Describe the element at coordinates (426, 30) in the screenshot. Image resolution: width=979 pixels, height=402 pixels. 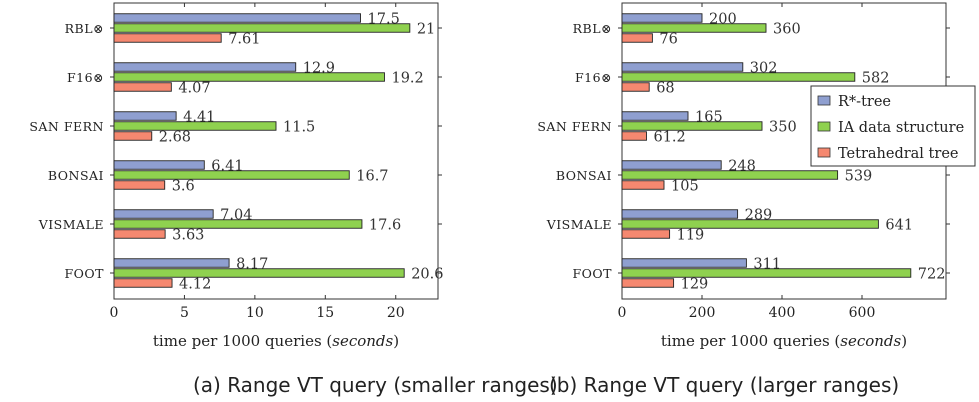
I see `bar-value-label: 21` at that location.